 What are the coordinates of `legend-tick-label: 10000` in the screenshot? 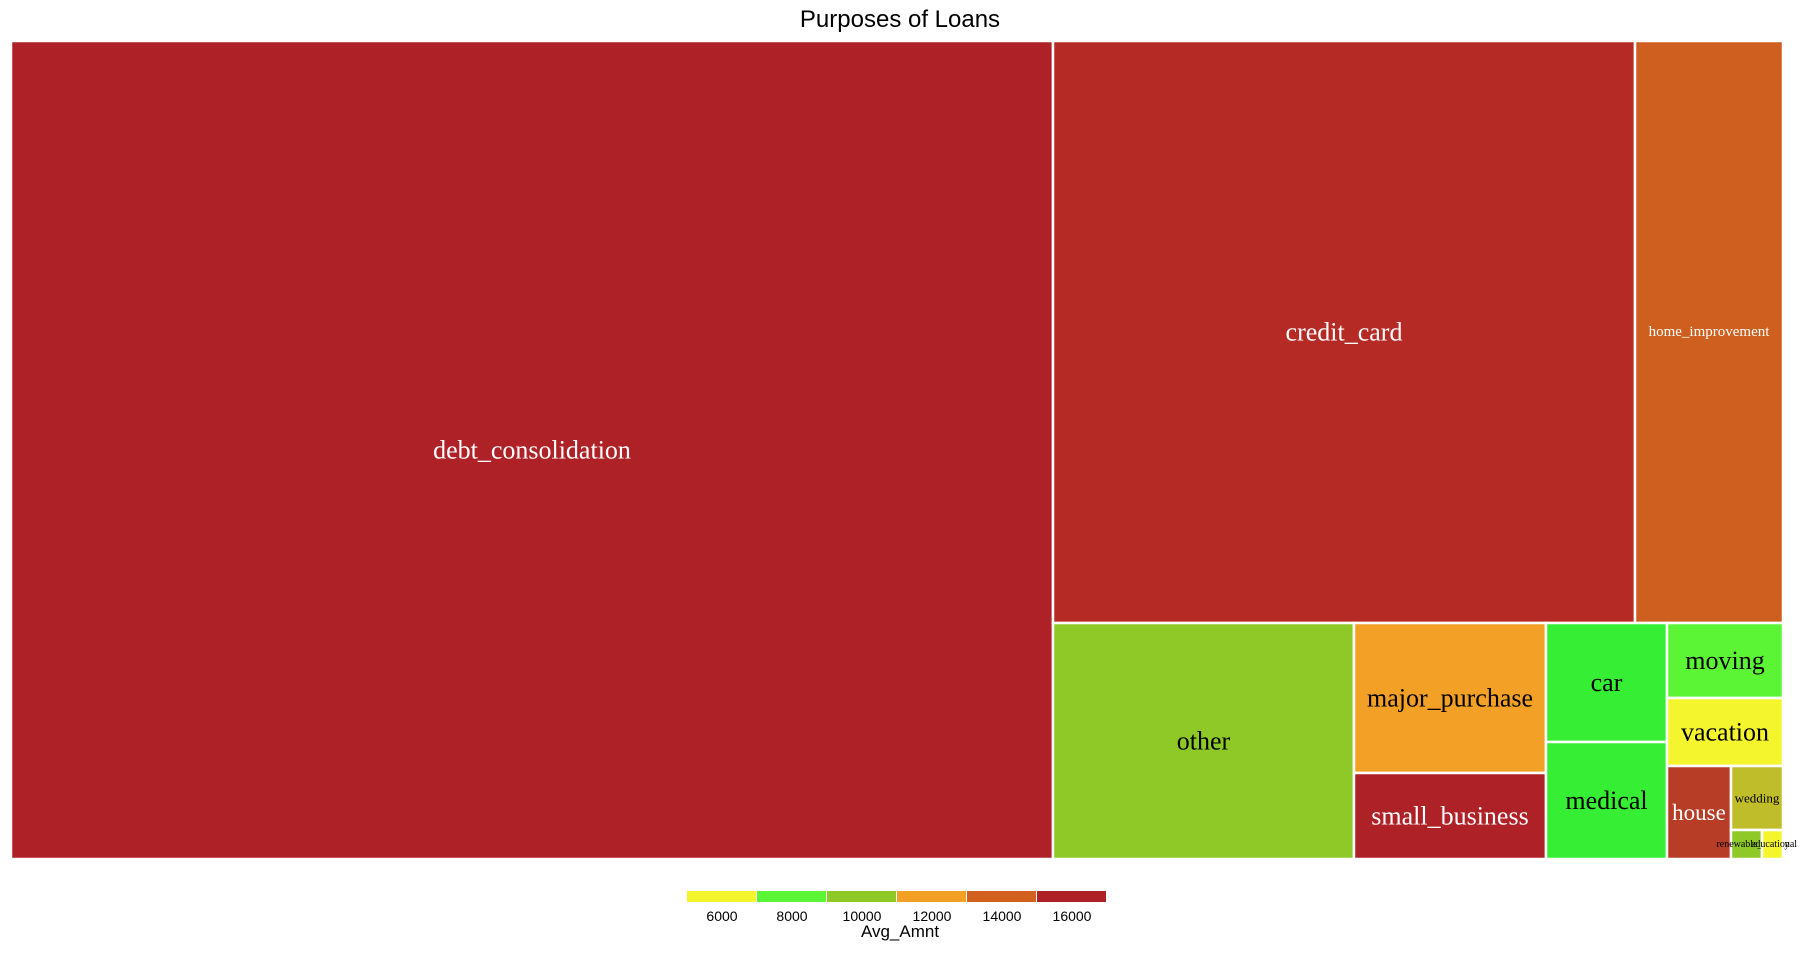 It's located at (862, 916).